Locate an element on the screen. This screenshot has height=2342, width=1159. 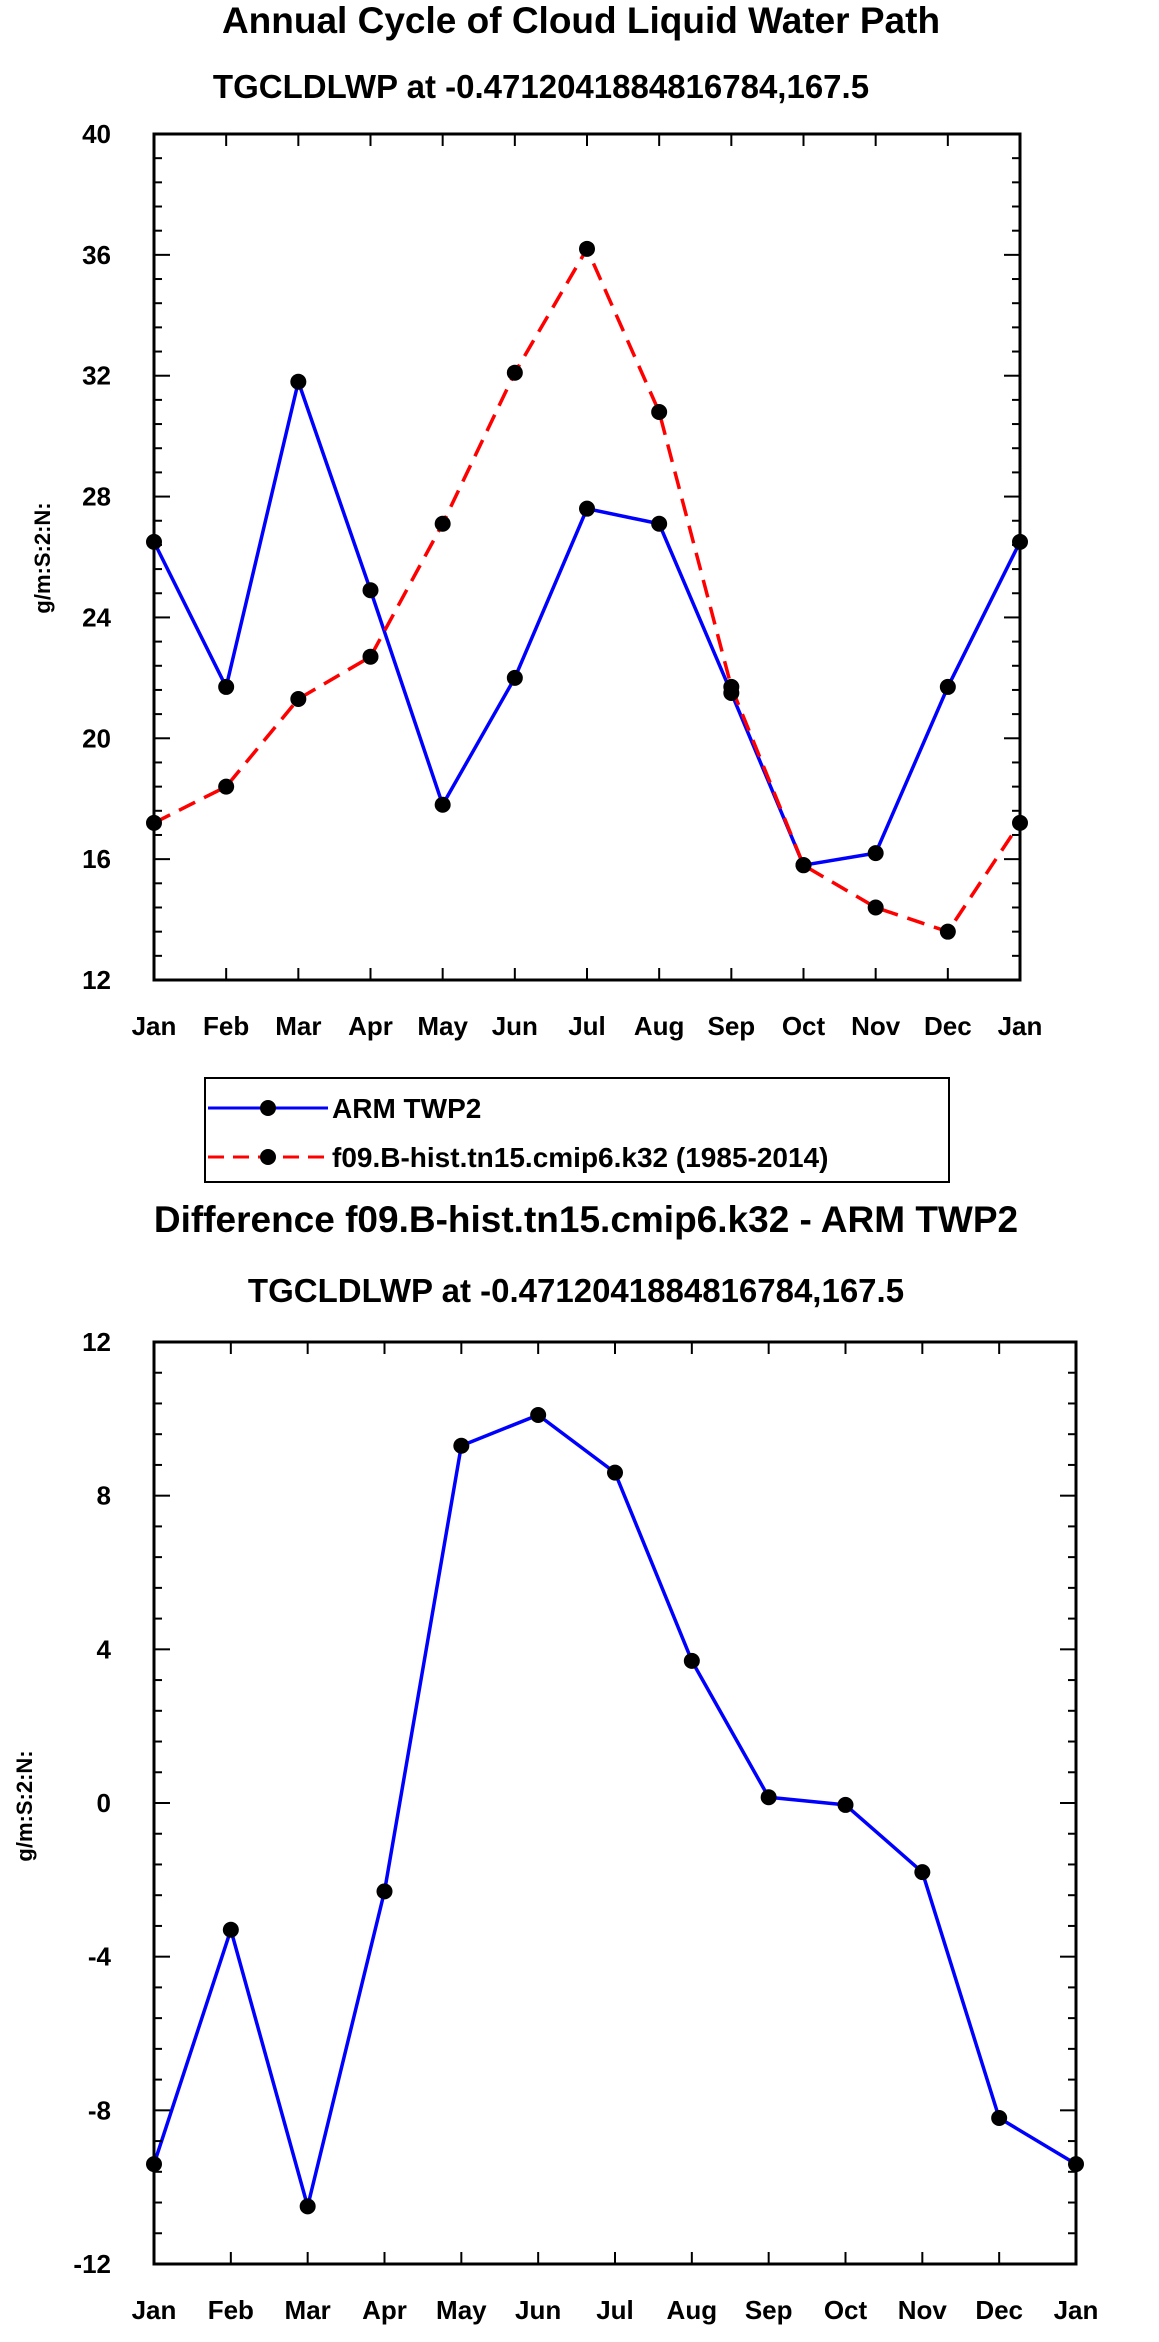
y-tick-label: -12 is located at coordinates (92, 2264).